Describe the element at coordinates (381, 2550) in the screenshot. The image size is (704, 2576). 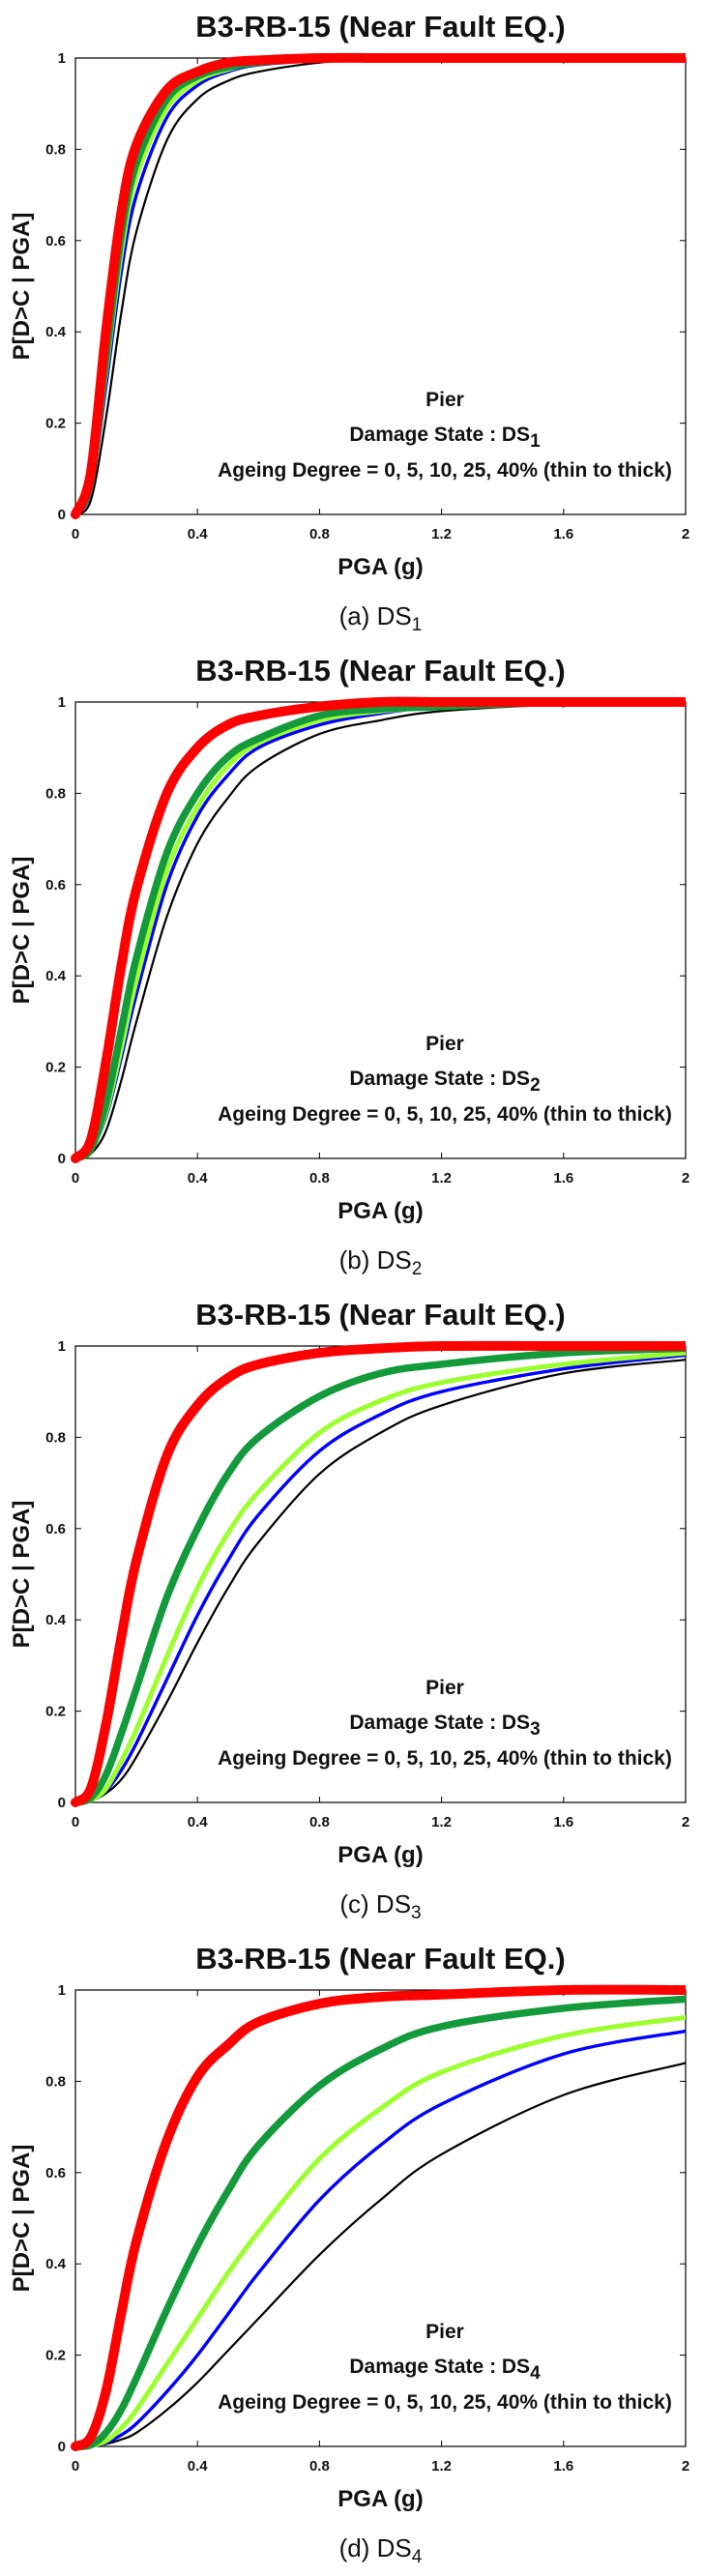
I see `panel-caption: (d) DS4` at that location.